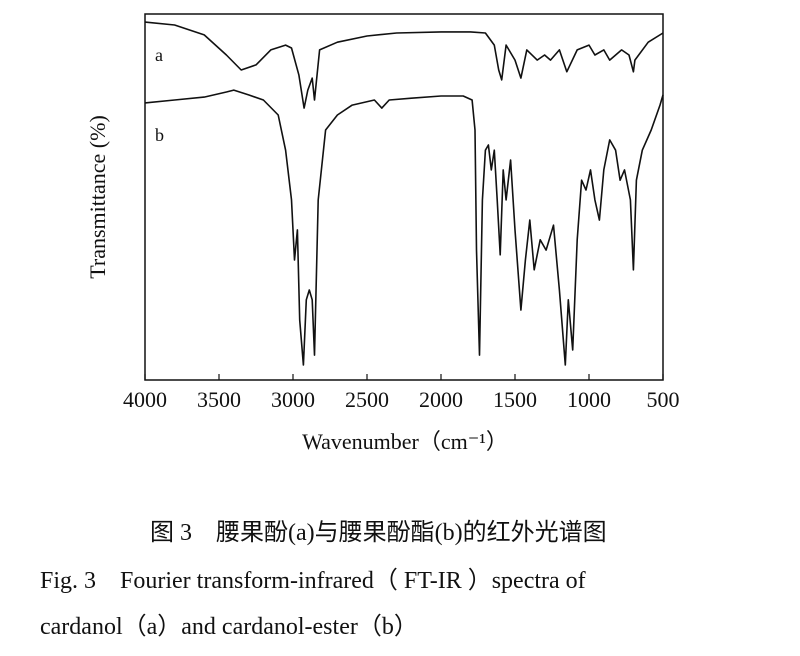  What do you see at coordinates (378, 532) in the screenshot?
I see `caption-cn: 图 3 腰果酚(a)与腰果酚酯(b)的红外光谱图` at bounding box center [378, 532].